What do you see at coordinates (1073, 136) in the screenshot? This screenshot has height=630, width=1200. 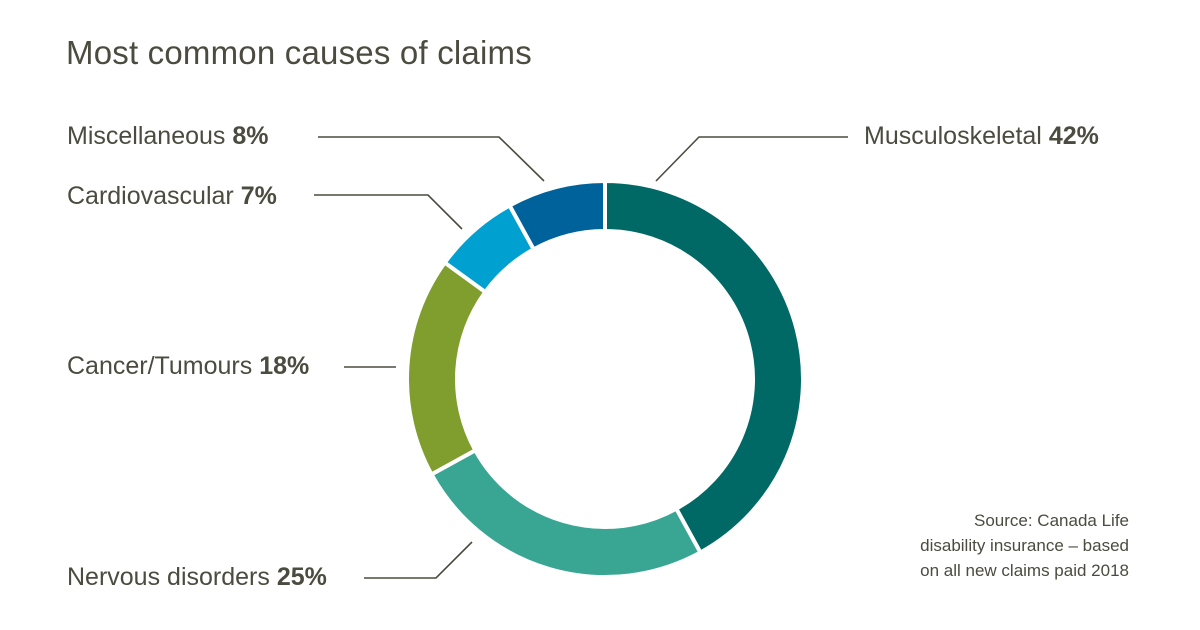 I see `slice-value: 42%` at bounding box center [1073, 136].